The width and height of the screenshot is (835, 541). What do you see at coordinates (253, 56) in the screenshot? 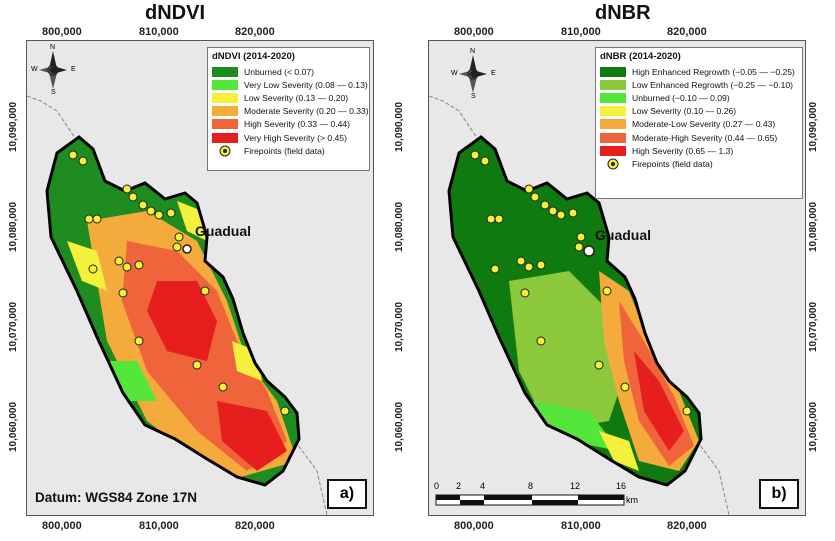
I see `legend-title: dNDVI (2014-2020)` at bounding box center [253, 56].